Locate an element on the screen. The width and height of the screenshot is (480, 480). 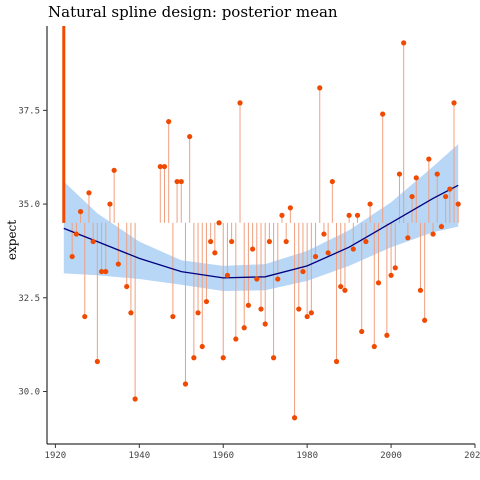
y-tick-label: 37.5 is located at coordinates (29, 111).